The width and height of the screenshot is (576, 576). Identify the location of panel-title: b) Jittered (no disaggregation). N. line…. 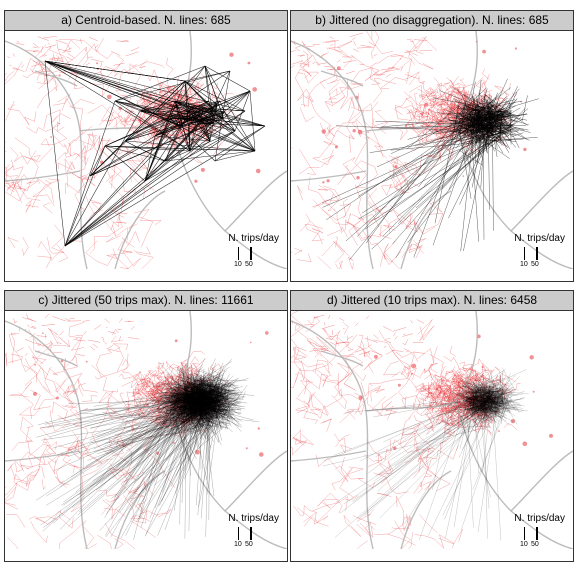
(432, 21).